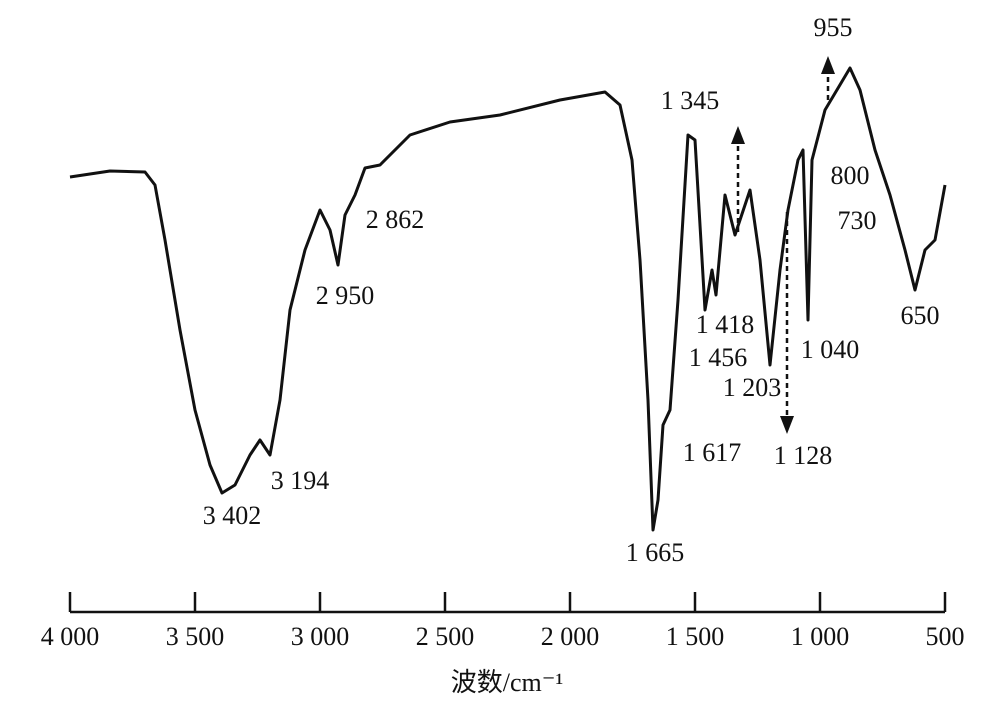 This screenshot has height=710, width=1000. I want to click on x-tick-label: 1 000, so click(820, 636).